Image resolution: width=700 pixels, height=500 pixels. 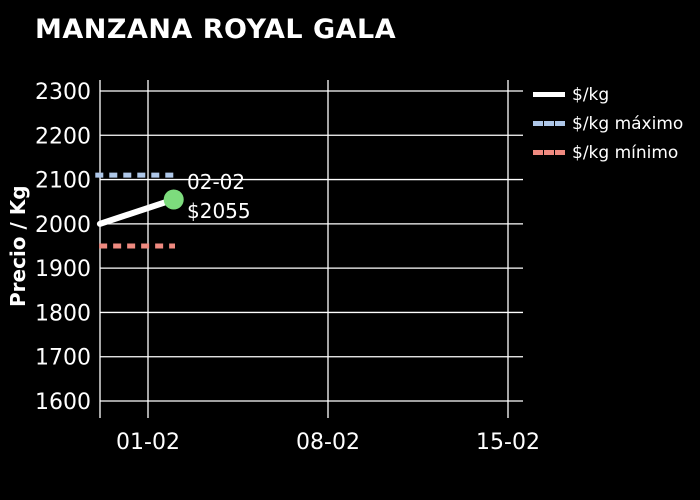 What do you see at coordinates (508, 442) in the screenshot?
I see `x-tick-label: 15-02` at bounding box center [508, 442].